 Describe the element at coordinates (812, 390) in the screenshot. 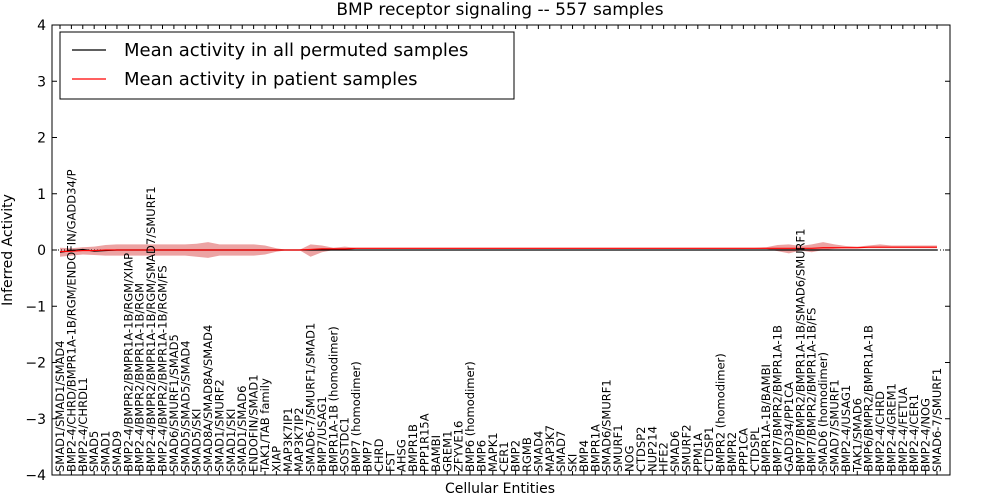

I see `x-tick-label: BMP7/BMPR2/BMPR1A-1B/FS` at that location.